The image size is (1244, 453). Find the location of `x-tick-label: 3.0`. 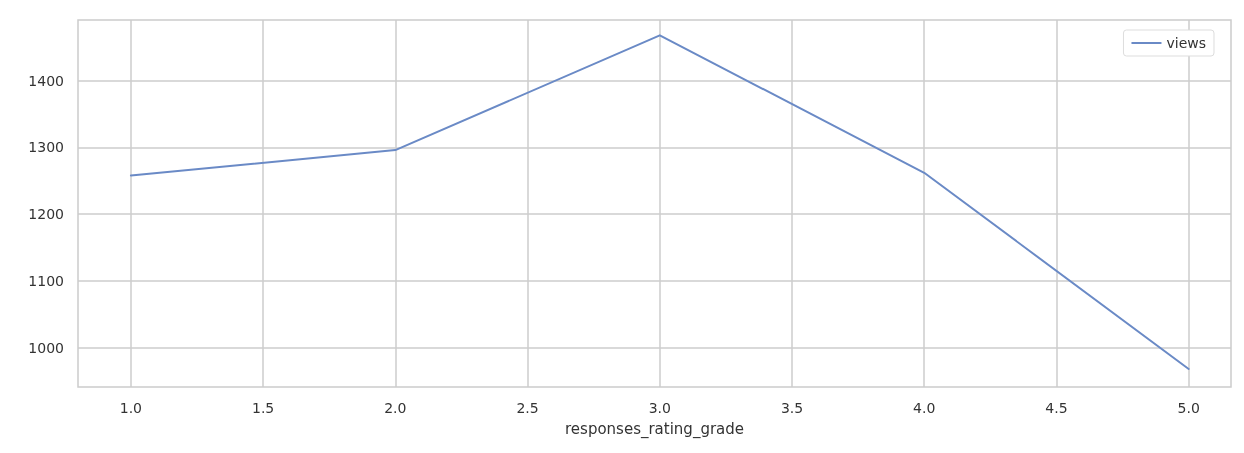

x-tick-label: 3.0 is located at coordinates (659, 408).